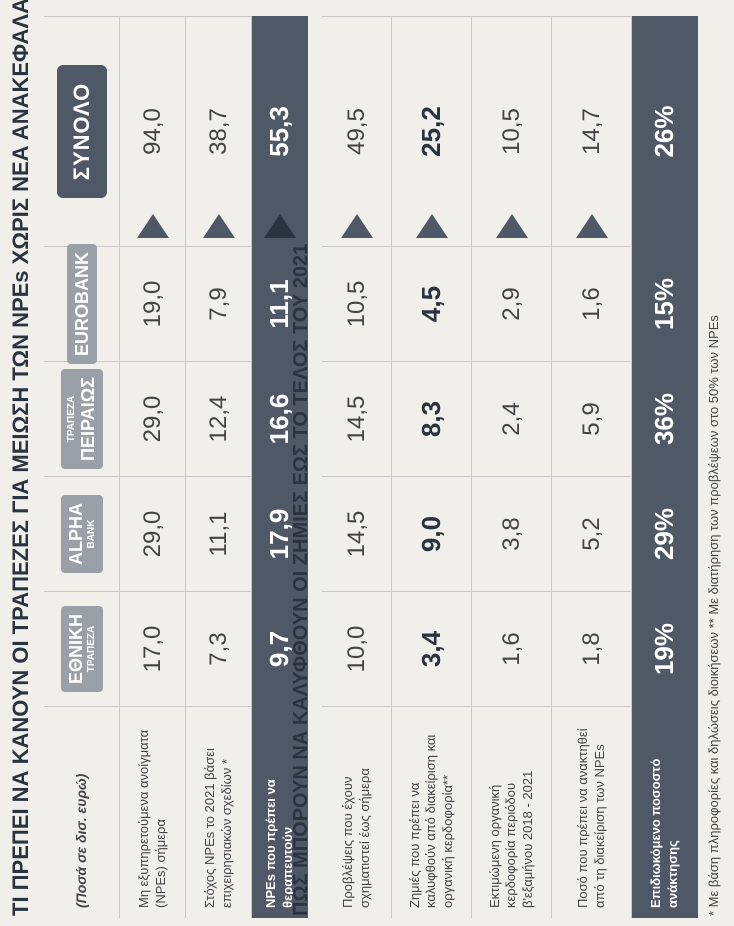 The height and width of the screenshot is (926, 734). What do you see at coordinates (512, 303) in the screenshot?
I see `value-cell: 2,9` at bounding box center [512, 303].